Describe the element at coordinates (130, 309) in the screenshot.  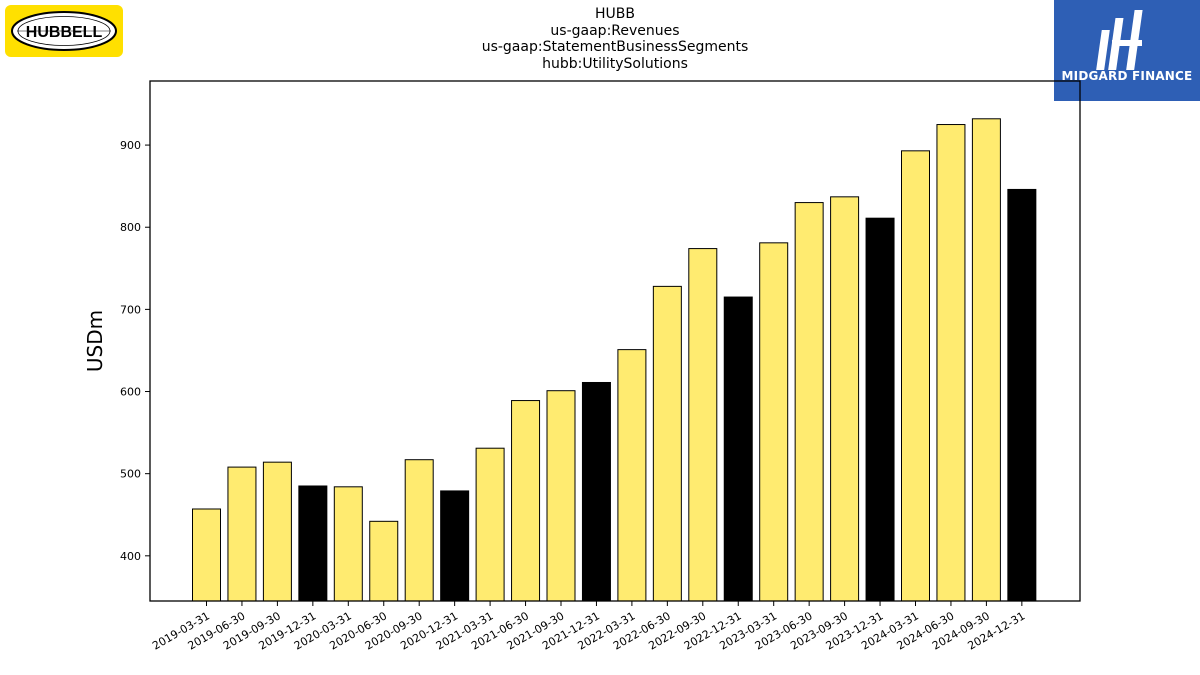
I see `y-tick-label-700: 700` at that location.